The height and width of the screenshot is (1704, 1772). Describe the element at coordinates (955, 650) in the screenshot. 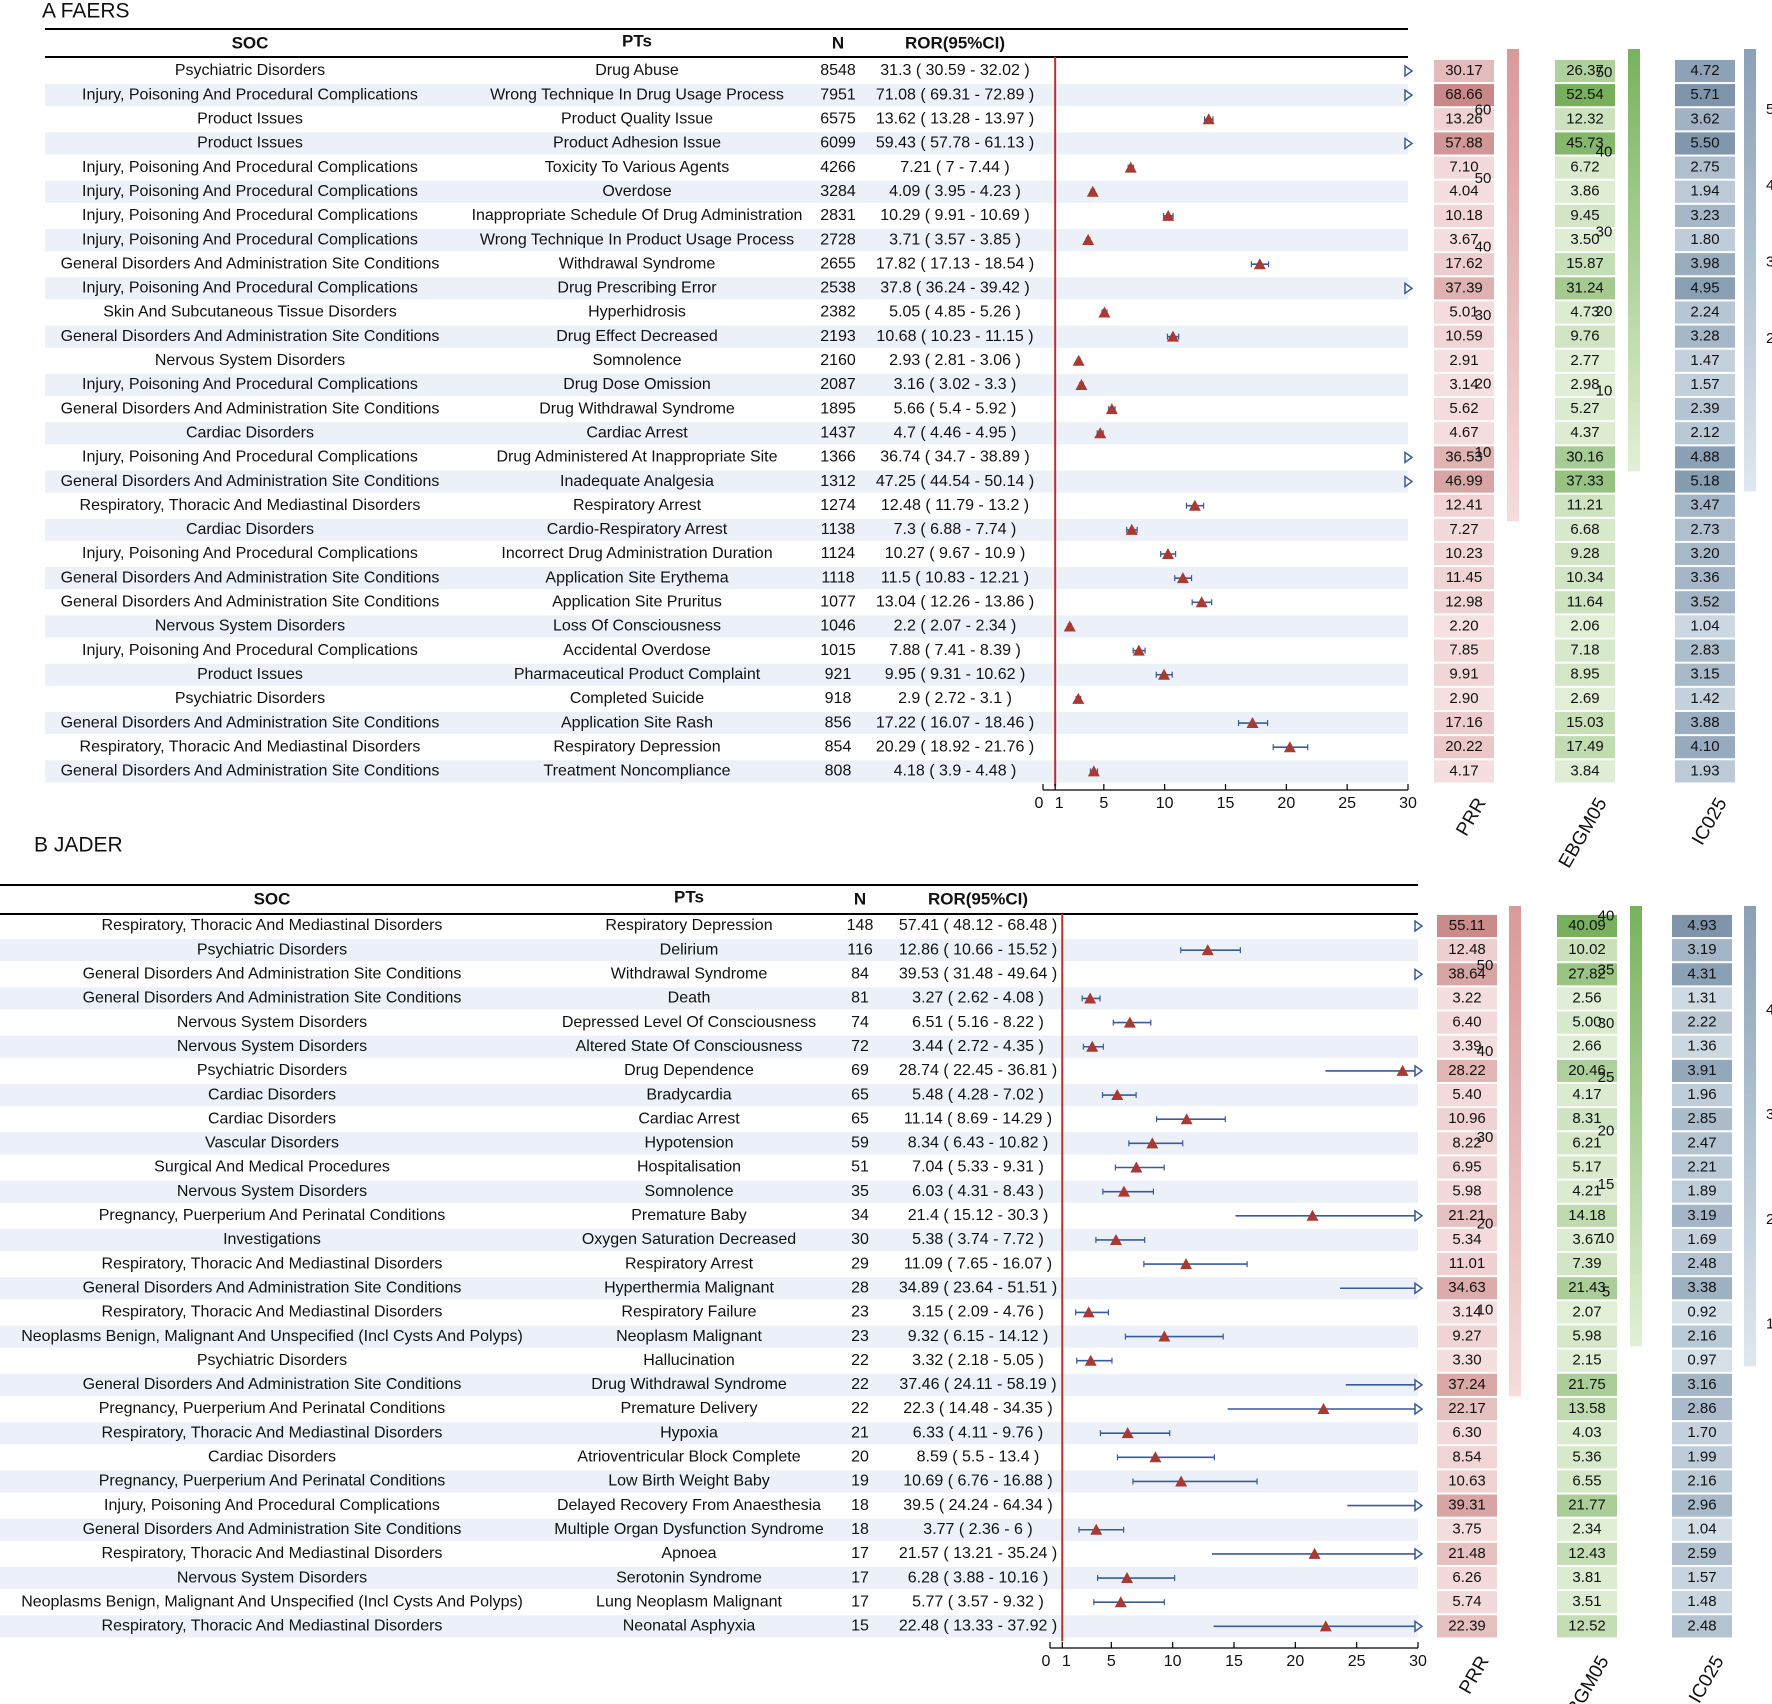

I see `ror-ci-cell: 7.88 ( 7.41 - 8.39 )` at that location.